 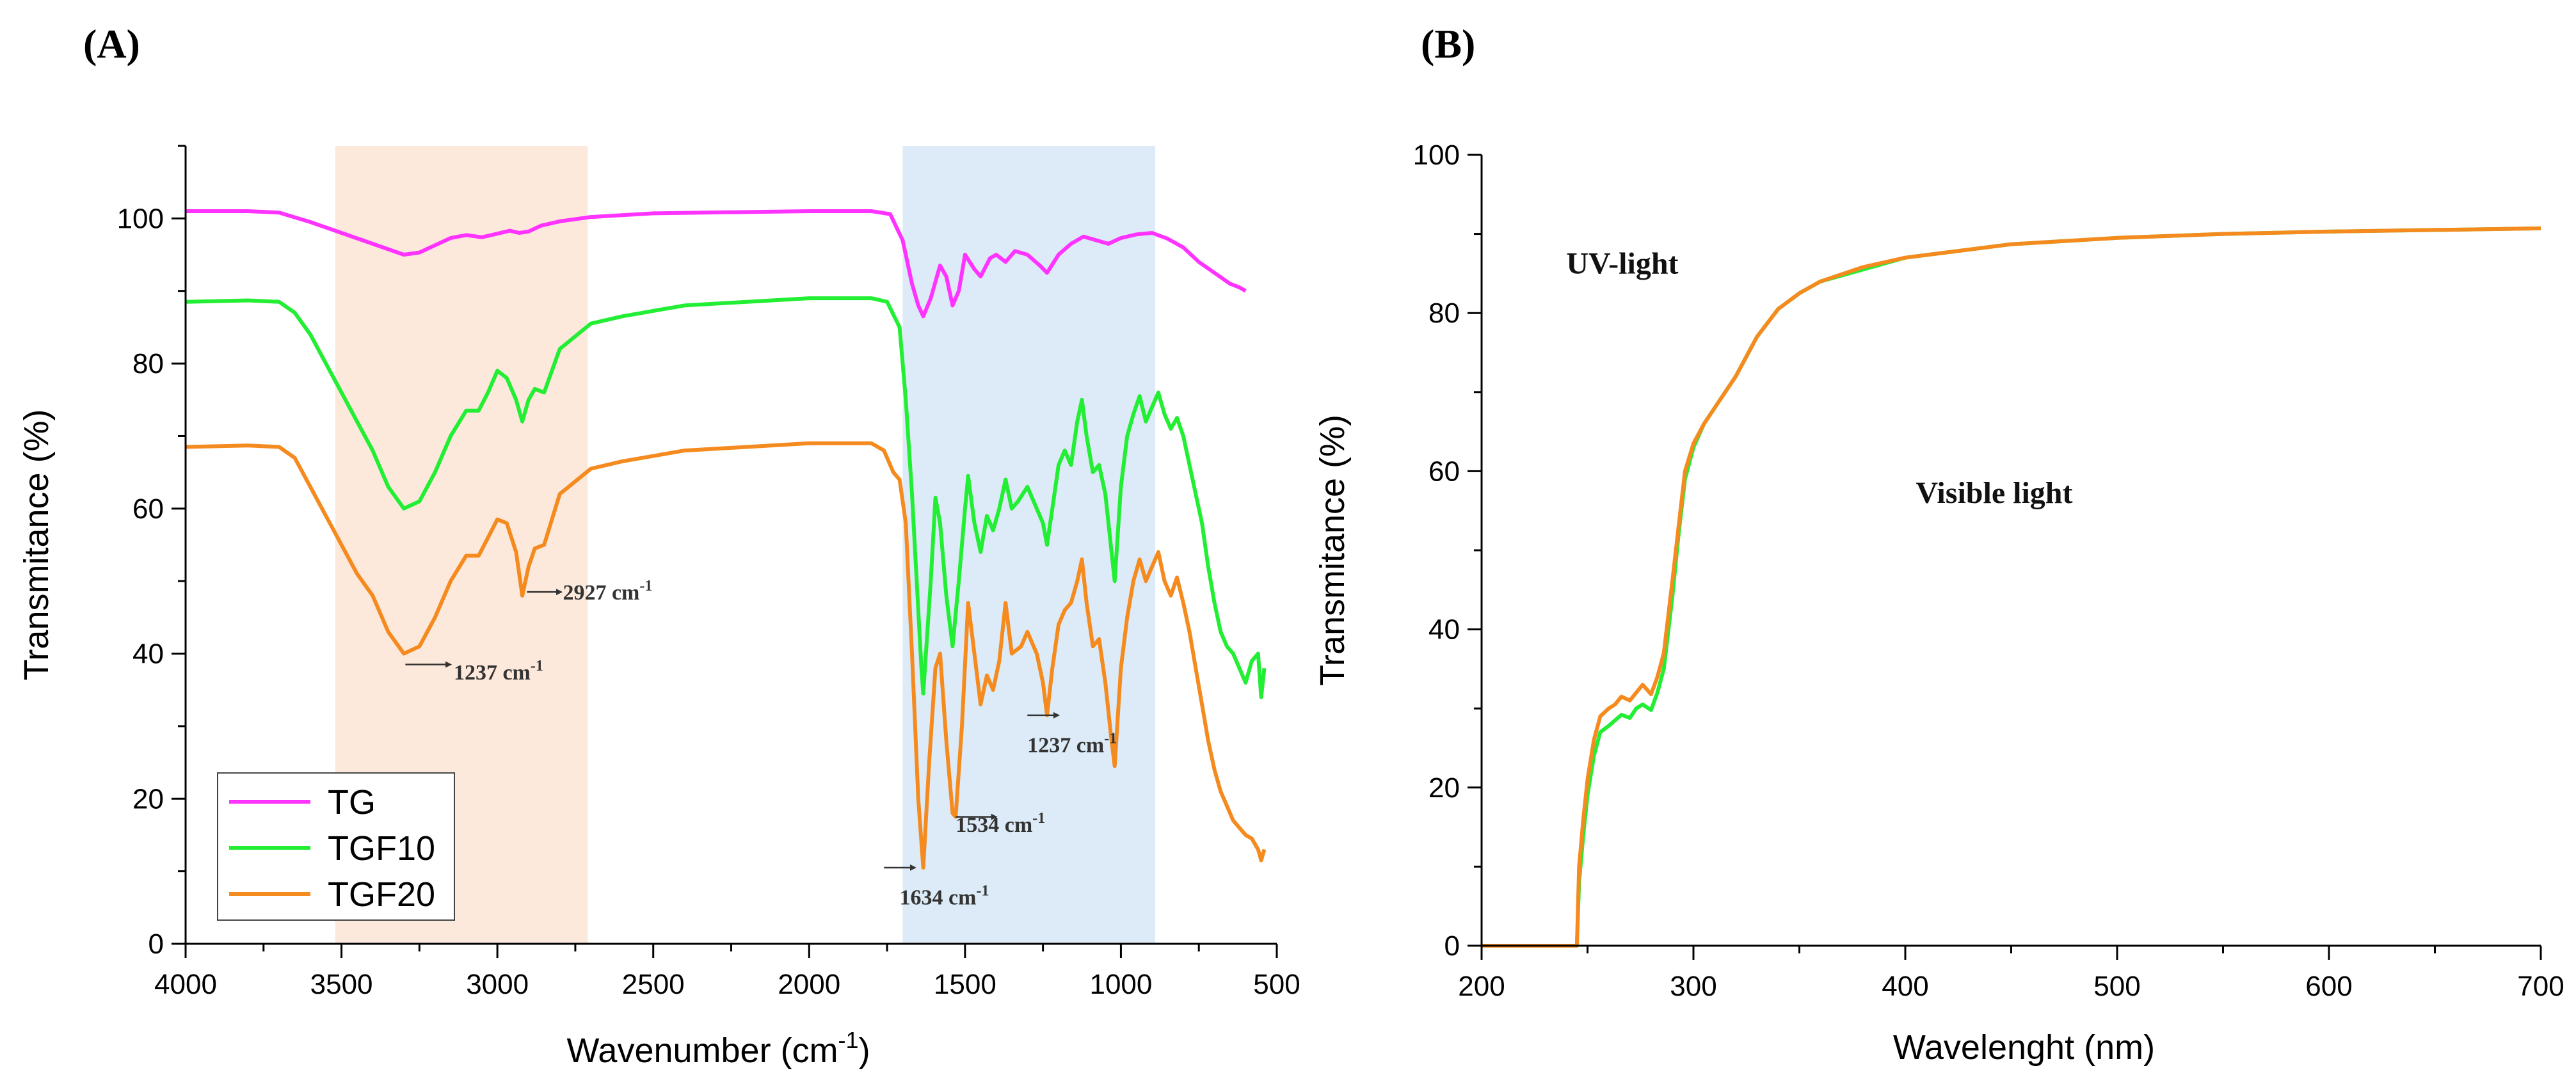 What do you see at coordinates (1622, 263) in the screenshot?
I see `uv-light-label: UV-light` at bounding box center [1622, 263].